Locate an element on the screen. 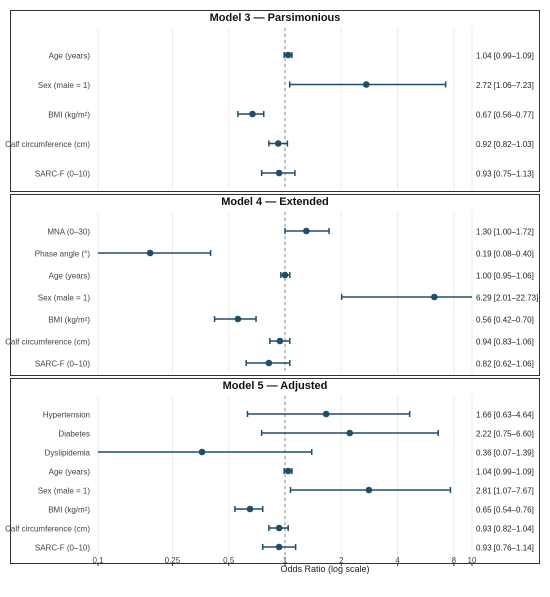  panel-title: Model 5 — Adjusted is located at coordinates (275, 386).